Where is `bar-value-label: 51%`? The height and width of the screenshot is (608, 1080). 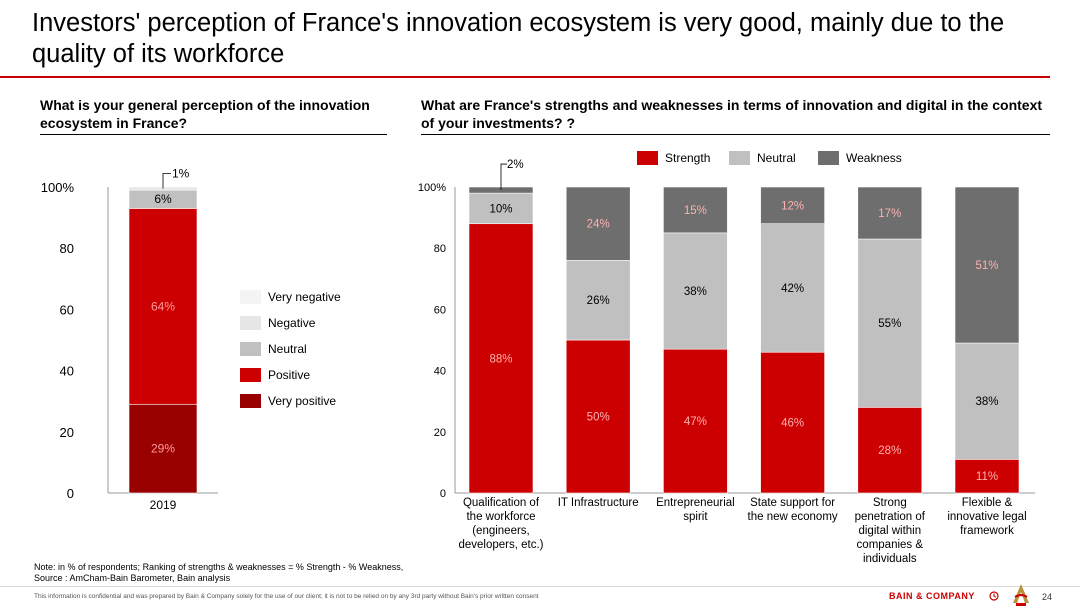
bar-value-label: 51% is located at coordinates (986, 266).